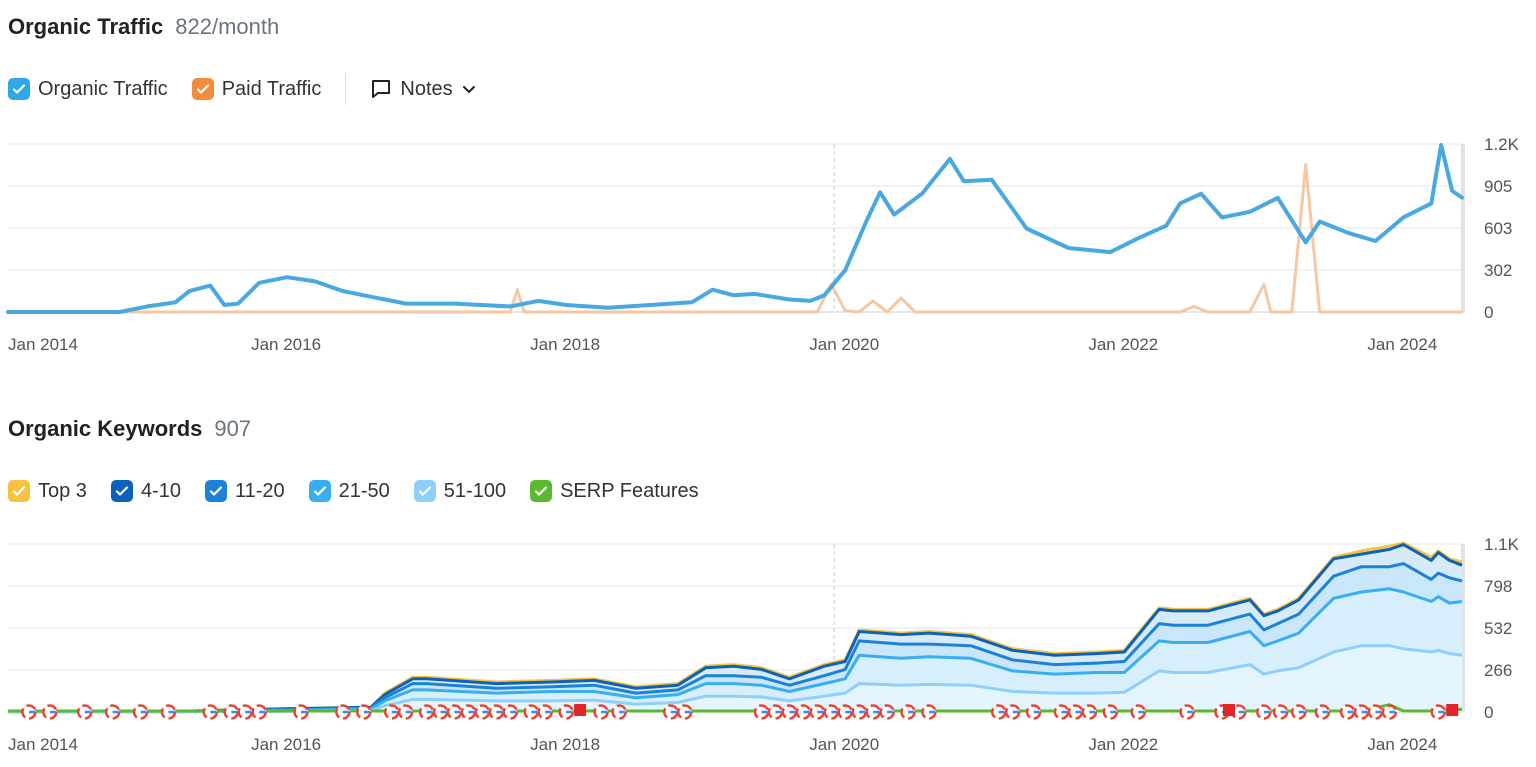 This screenshot has height=767, width=1536. Describe the element at coordinates (614, 491) in the screenshot. I see `legend-serp-features: SERP Features` at that location.